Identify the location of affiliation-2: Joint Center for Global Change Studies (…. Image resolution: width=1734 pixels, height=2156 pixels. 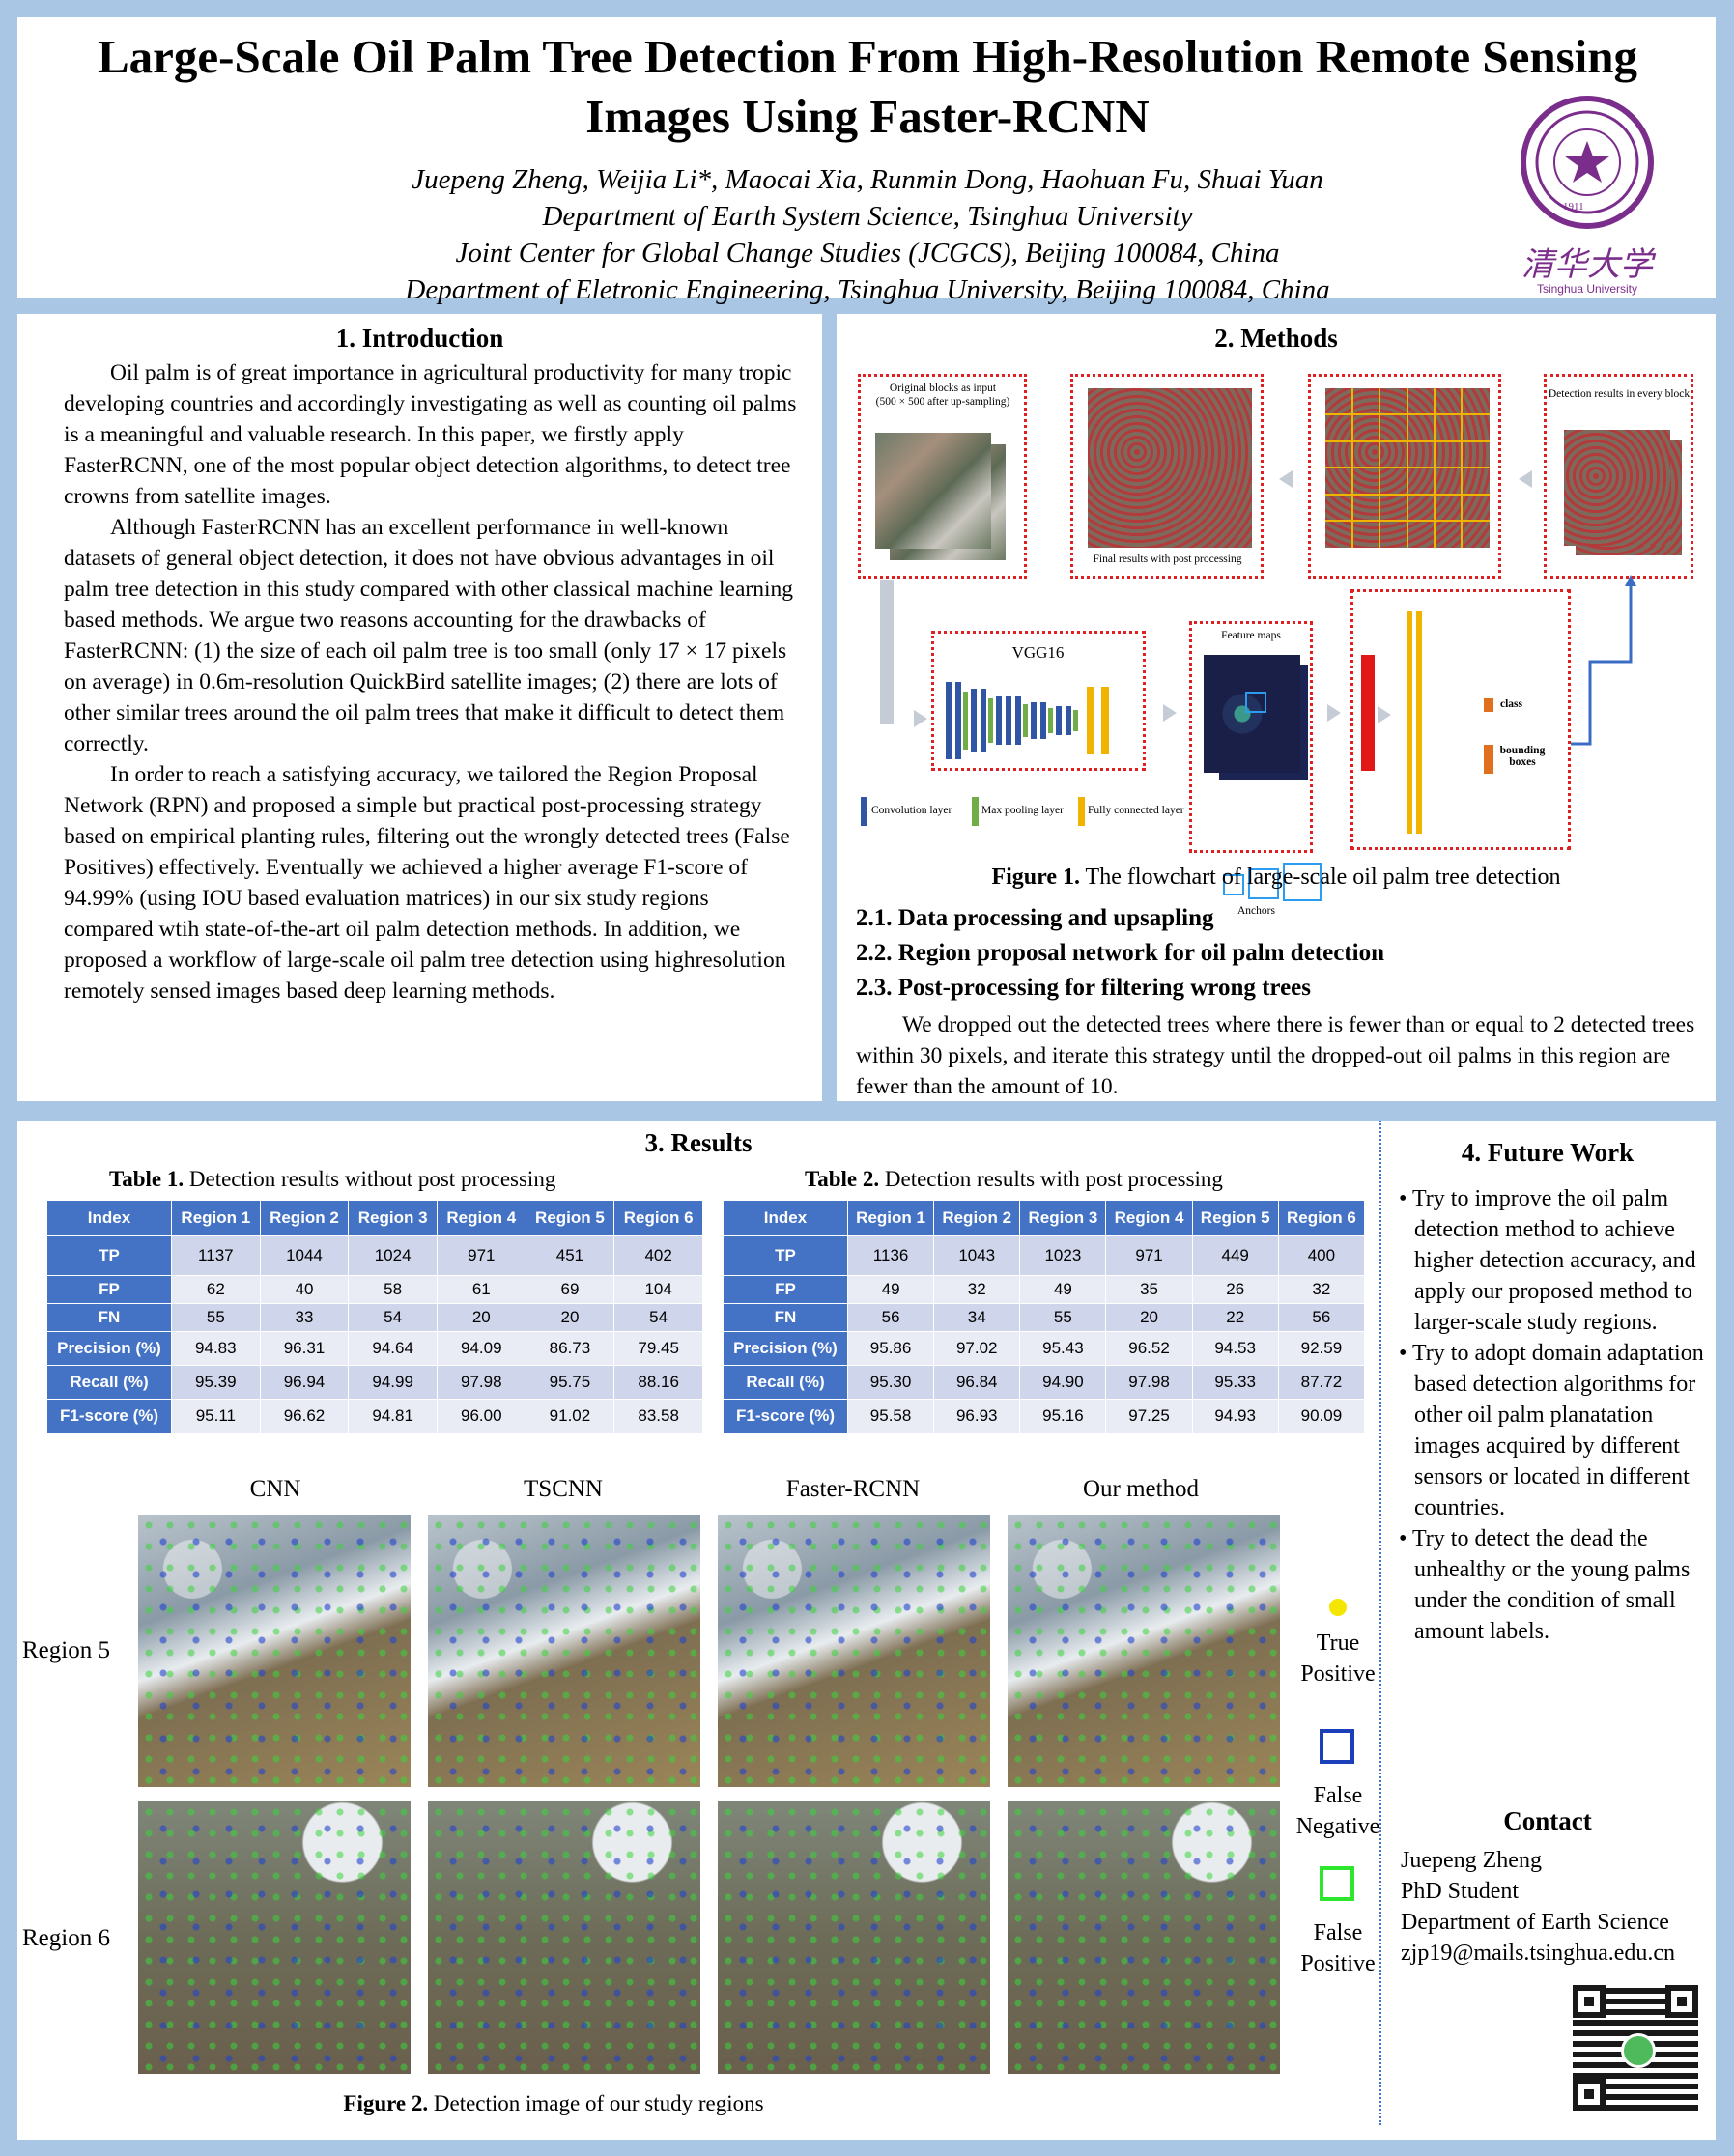
(868, 253).